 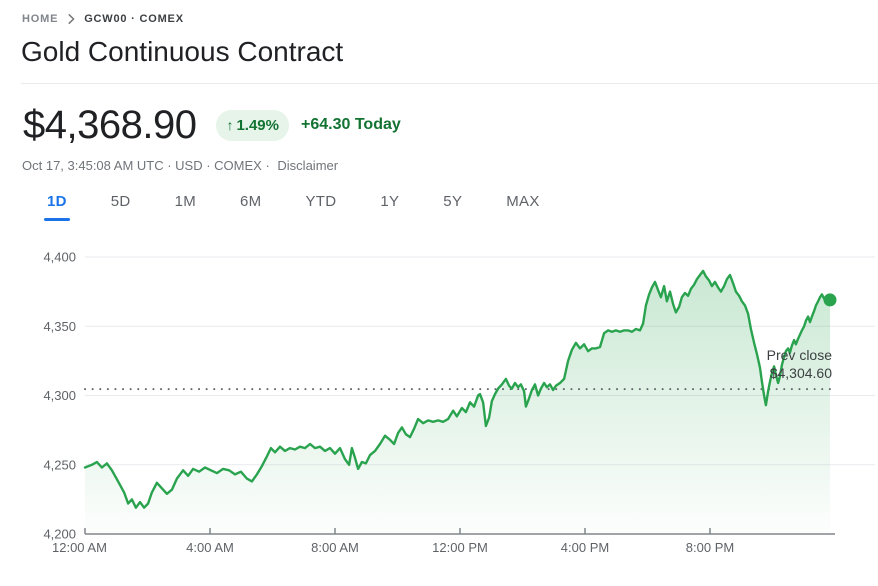 What do you see at coordinates (335, 547) in the screenshot?
I see `x-axis-label: 8:00 AM` at bounding box center [335, 547].